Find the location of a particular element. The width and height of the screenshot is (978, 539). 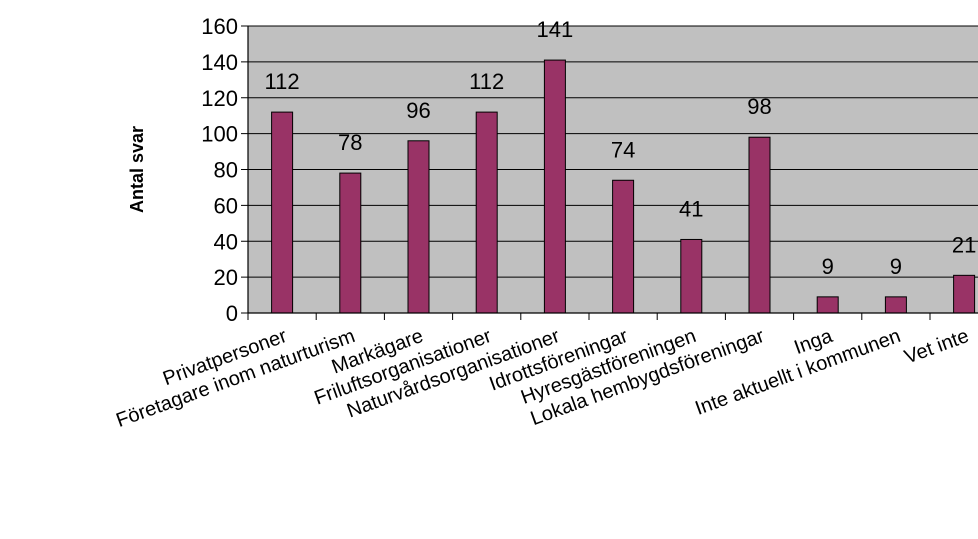

y-tick-label: 140 is located at coordinates (219, 62).